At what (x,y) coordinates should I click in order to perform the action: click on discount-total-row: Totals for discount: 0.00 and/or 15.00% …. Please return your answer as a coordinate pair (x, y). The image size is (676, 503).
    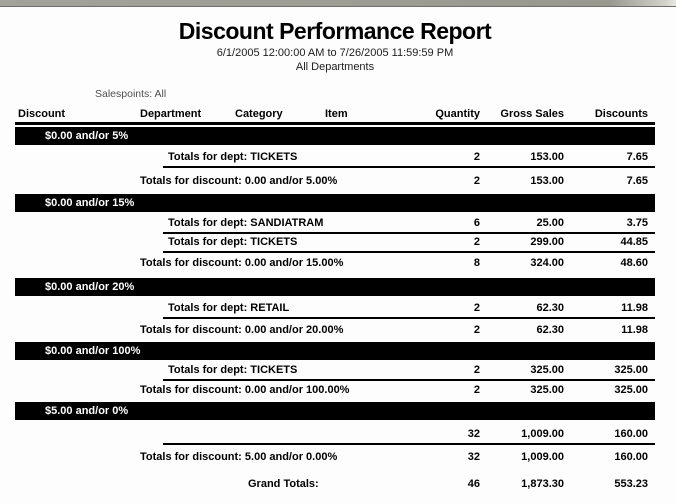
    Looking at the image, I should click on (335, 263).